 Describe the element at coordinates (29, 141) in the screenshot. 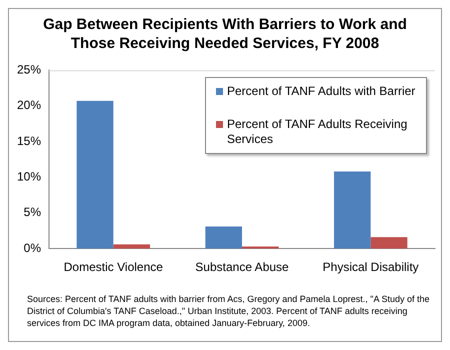

I see `y-tick-label: 15%` at that location.